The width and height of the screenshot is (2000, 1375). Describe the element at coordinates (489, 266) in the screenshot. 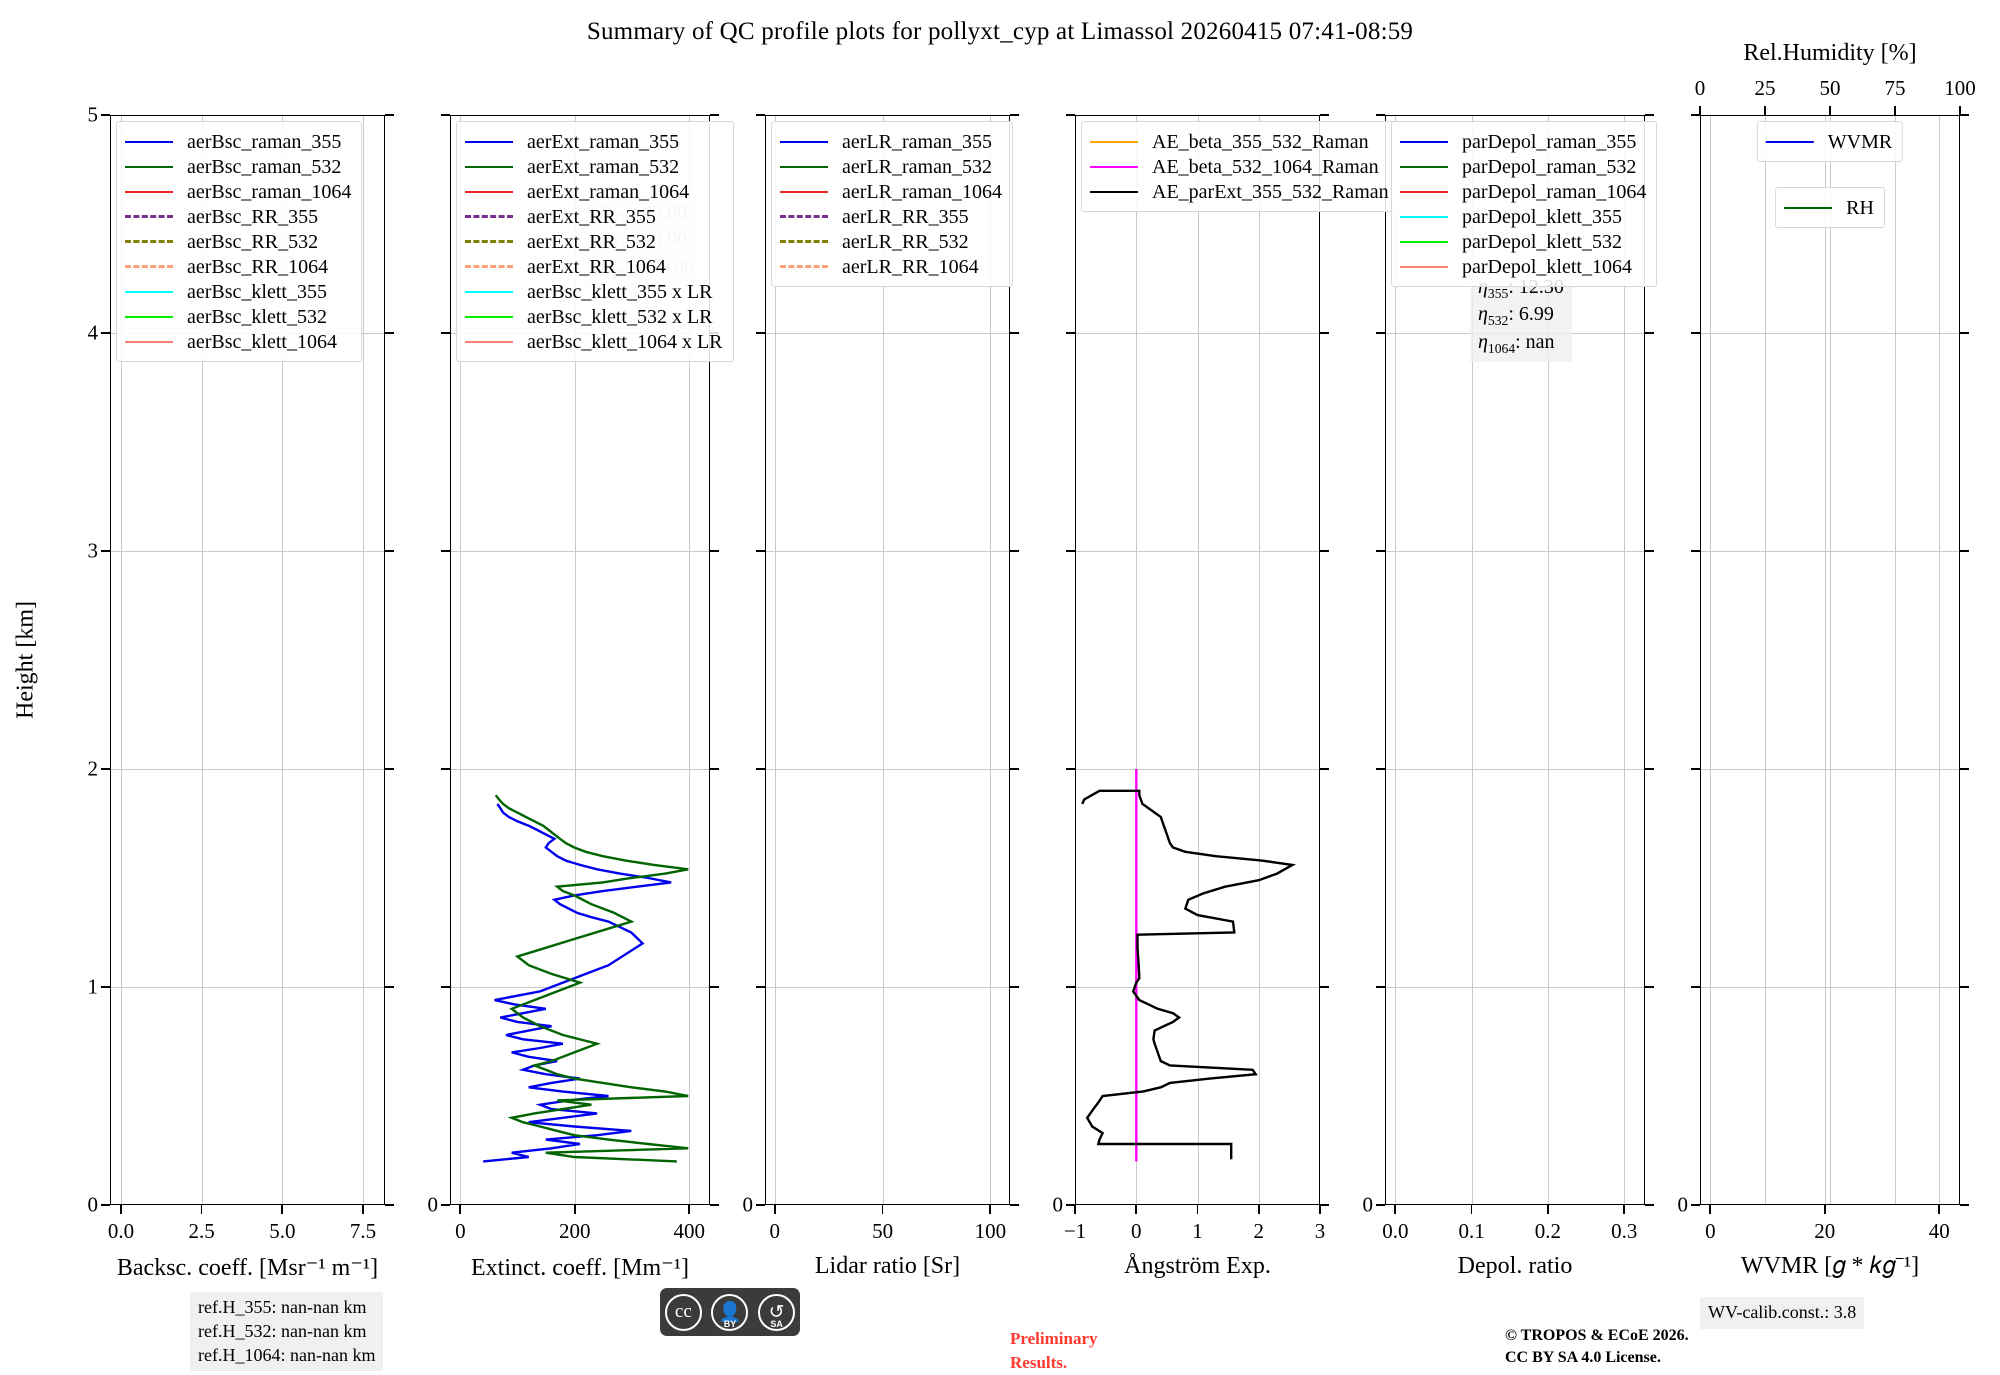

I see `legend-swatch-salmon` at that location.